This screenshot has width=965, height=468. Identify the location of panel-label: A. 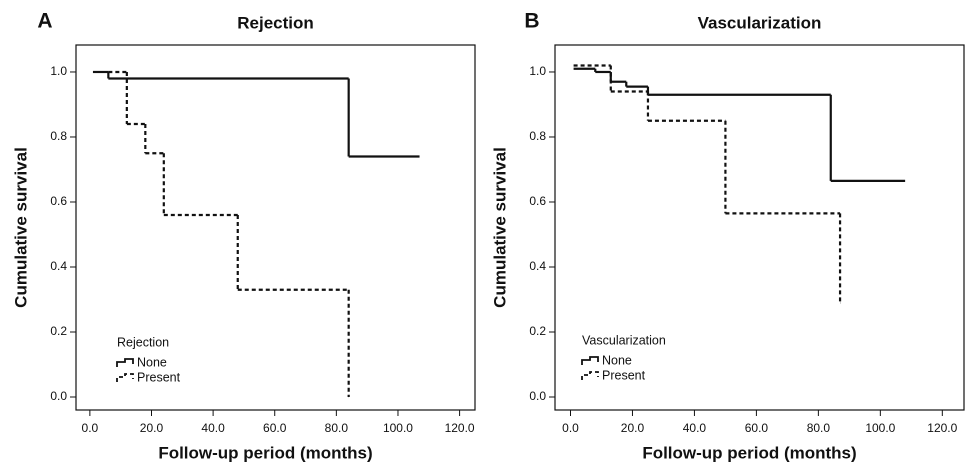
(44, 21).